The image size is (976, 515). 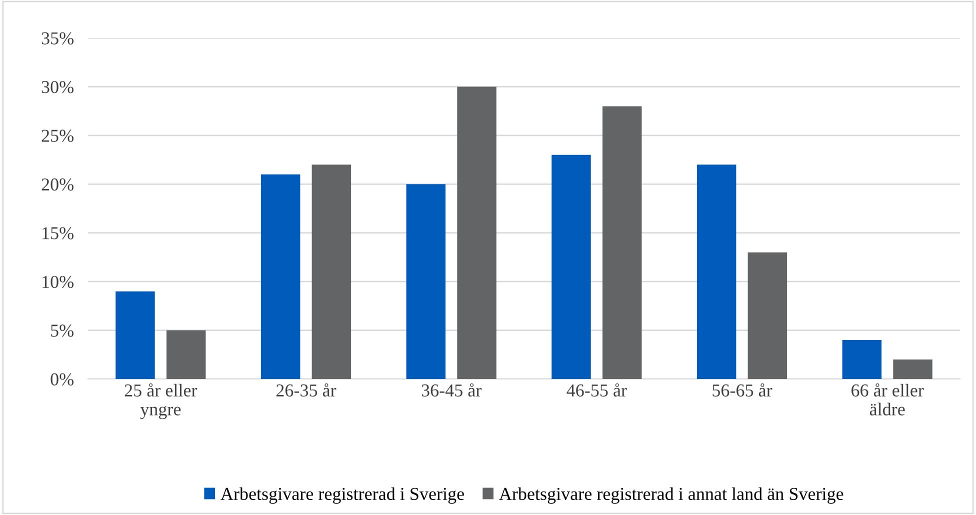 I want to click on legend-label: Arbetsgivare registrerad i annat land än Sverige, so click(x=671, y=495).